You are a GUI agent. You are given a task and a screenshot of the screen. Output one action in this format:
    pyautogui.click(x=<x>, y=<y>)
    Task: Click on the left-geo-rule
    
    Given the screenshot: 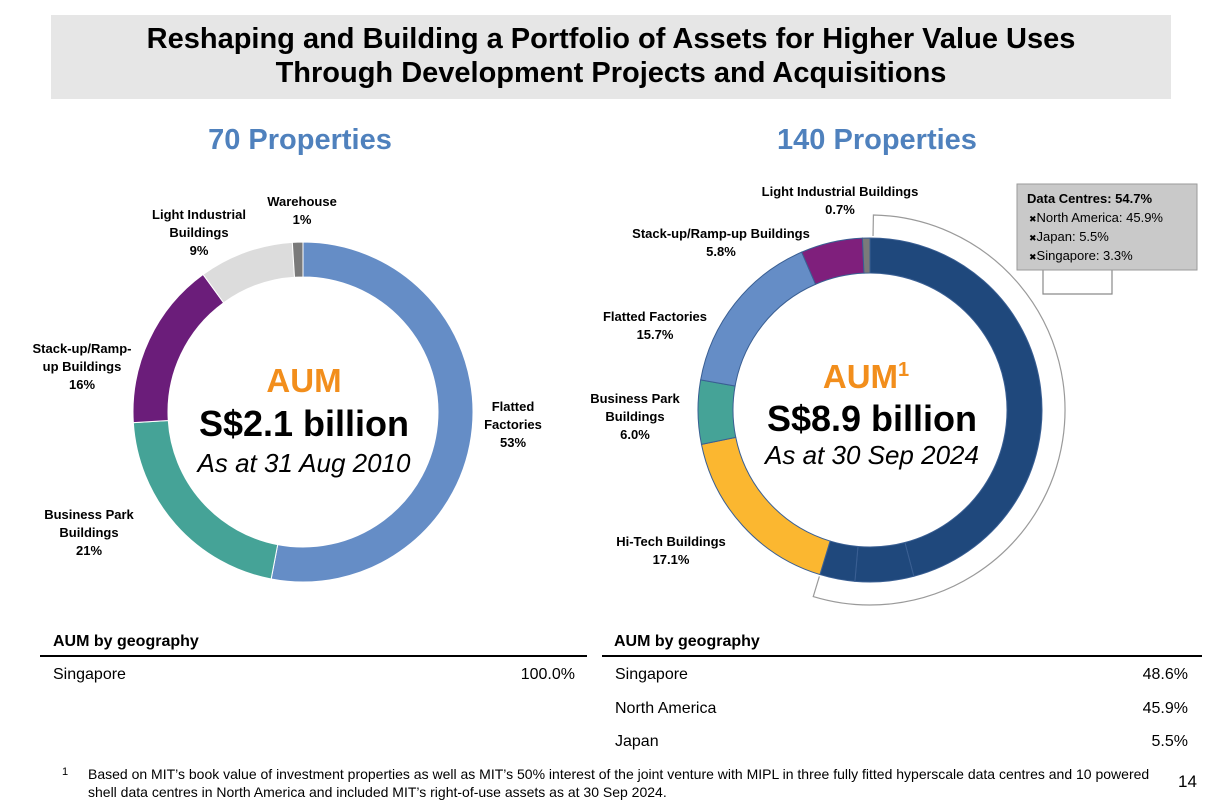 What is the action you would take?
    pyautogui.click(x=313, y=656)
    